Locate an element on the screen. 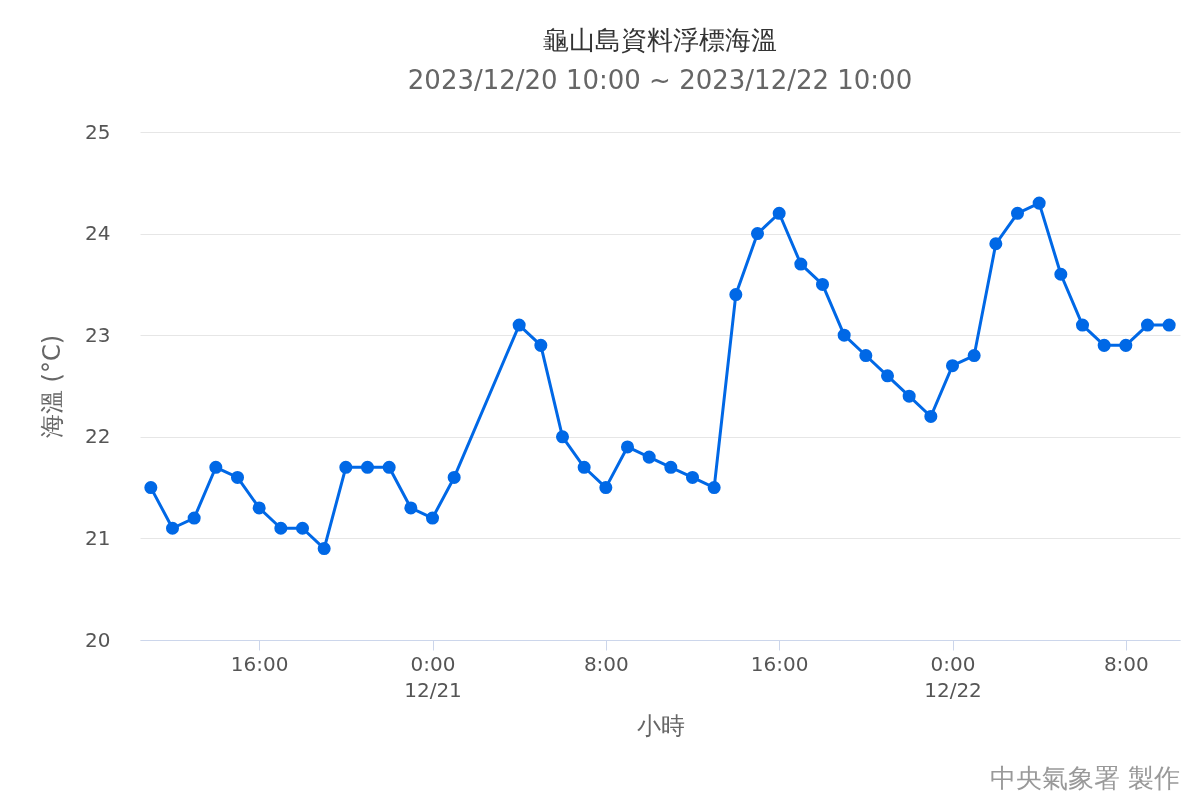 The height and width of the screenshot is (800, 1200). y-tick-label: 22 is located at coordinates (98, 436).